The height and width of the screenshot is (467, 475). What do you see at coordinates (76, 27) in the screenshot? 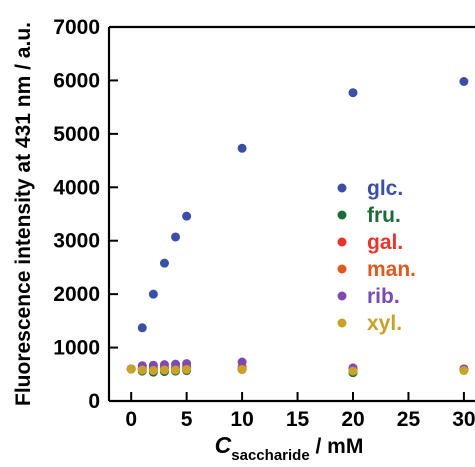
I see `y-tick-label: 7000` at bounding box center [76, 27].